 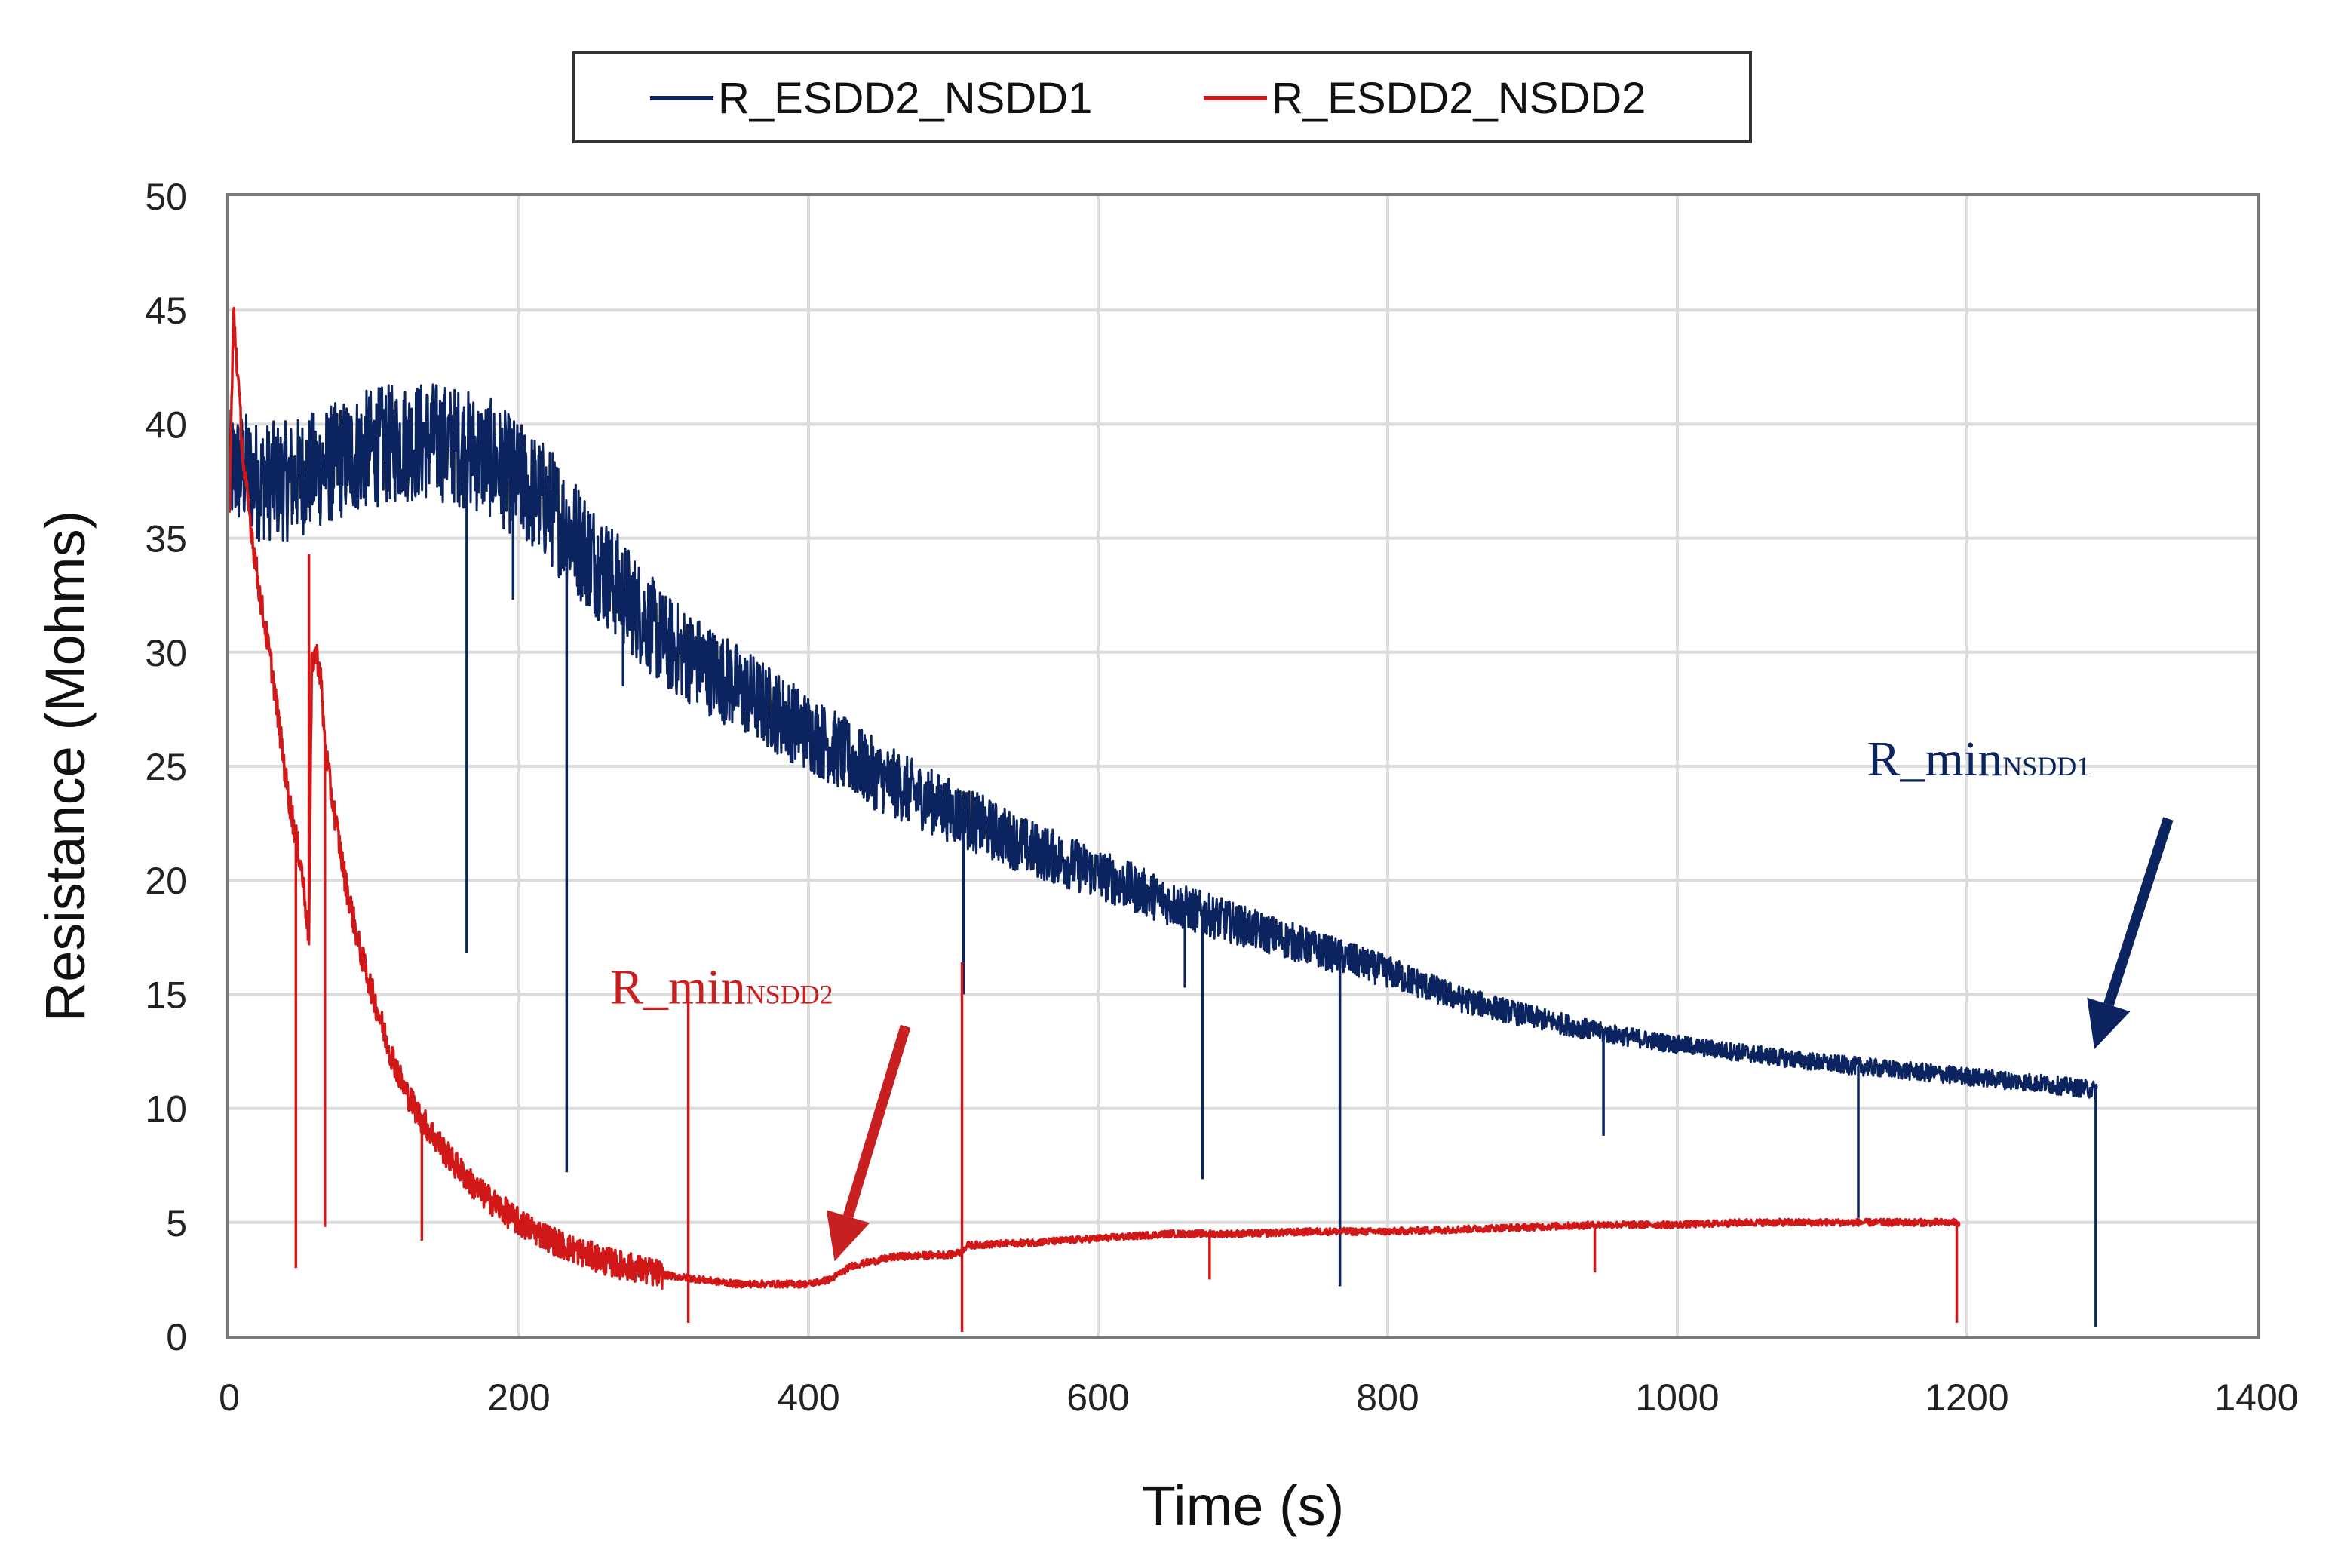 I want to click on annotation-subscript: NSDD1, so click(x=2046, y=766).